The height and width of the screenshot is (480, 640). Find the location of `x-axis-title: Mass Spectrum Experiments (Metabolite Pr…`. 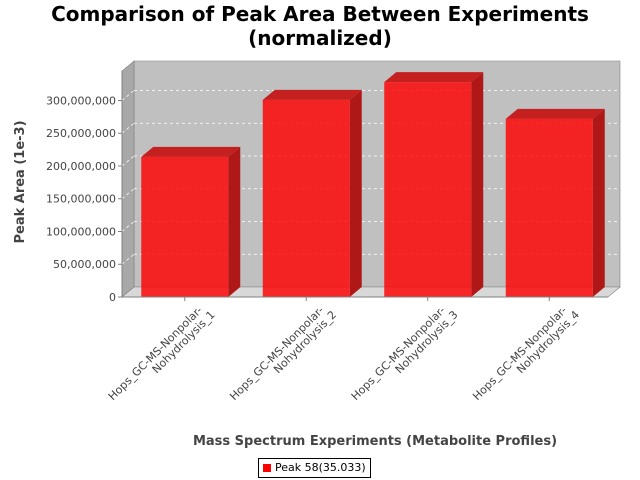

x-axis-title: Mass Spectrum Experiments (Metabolite Pr… is located at coordinates (375, 441).